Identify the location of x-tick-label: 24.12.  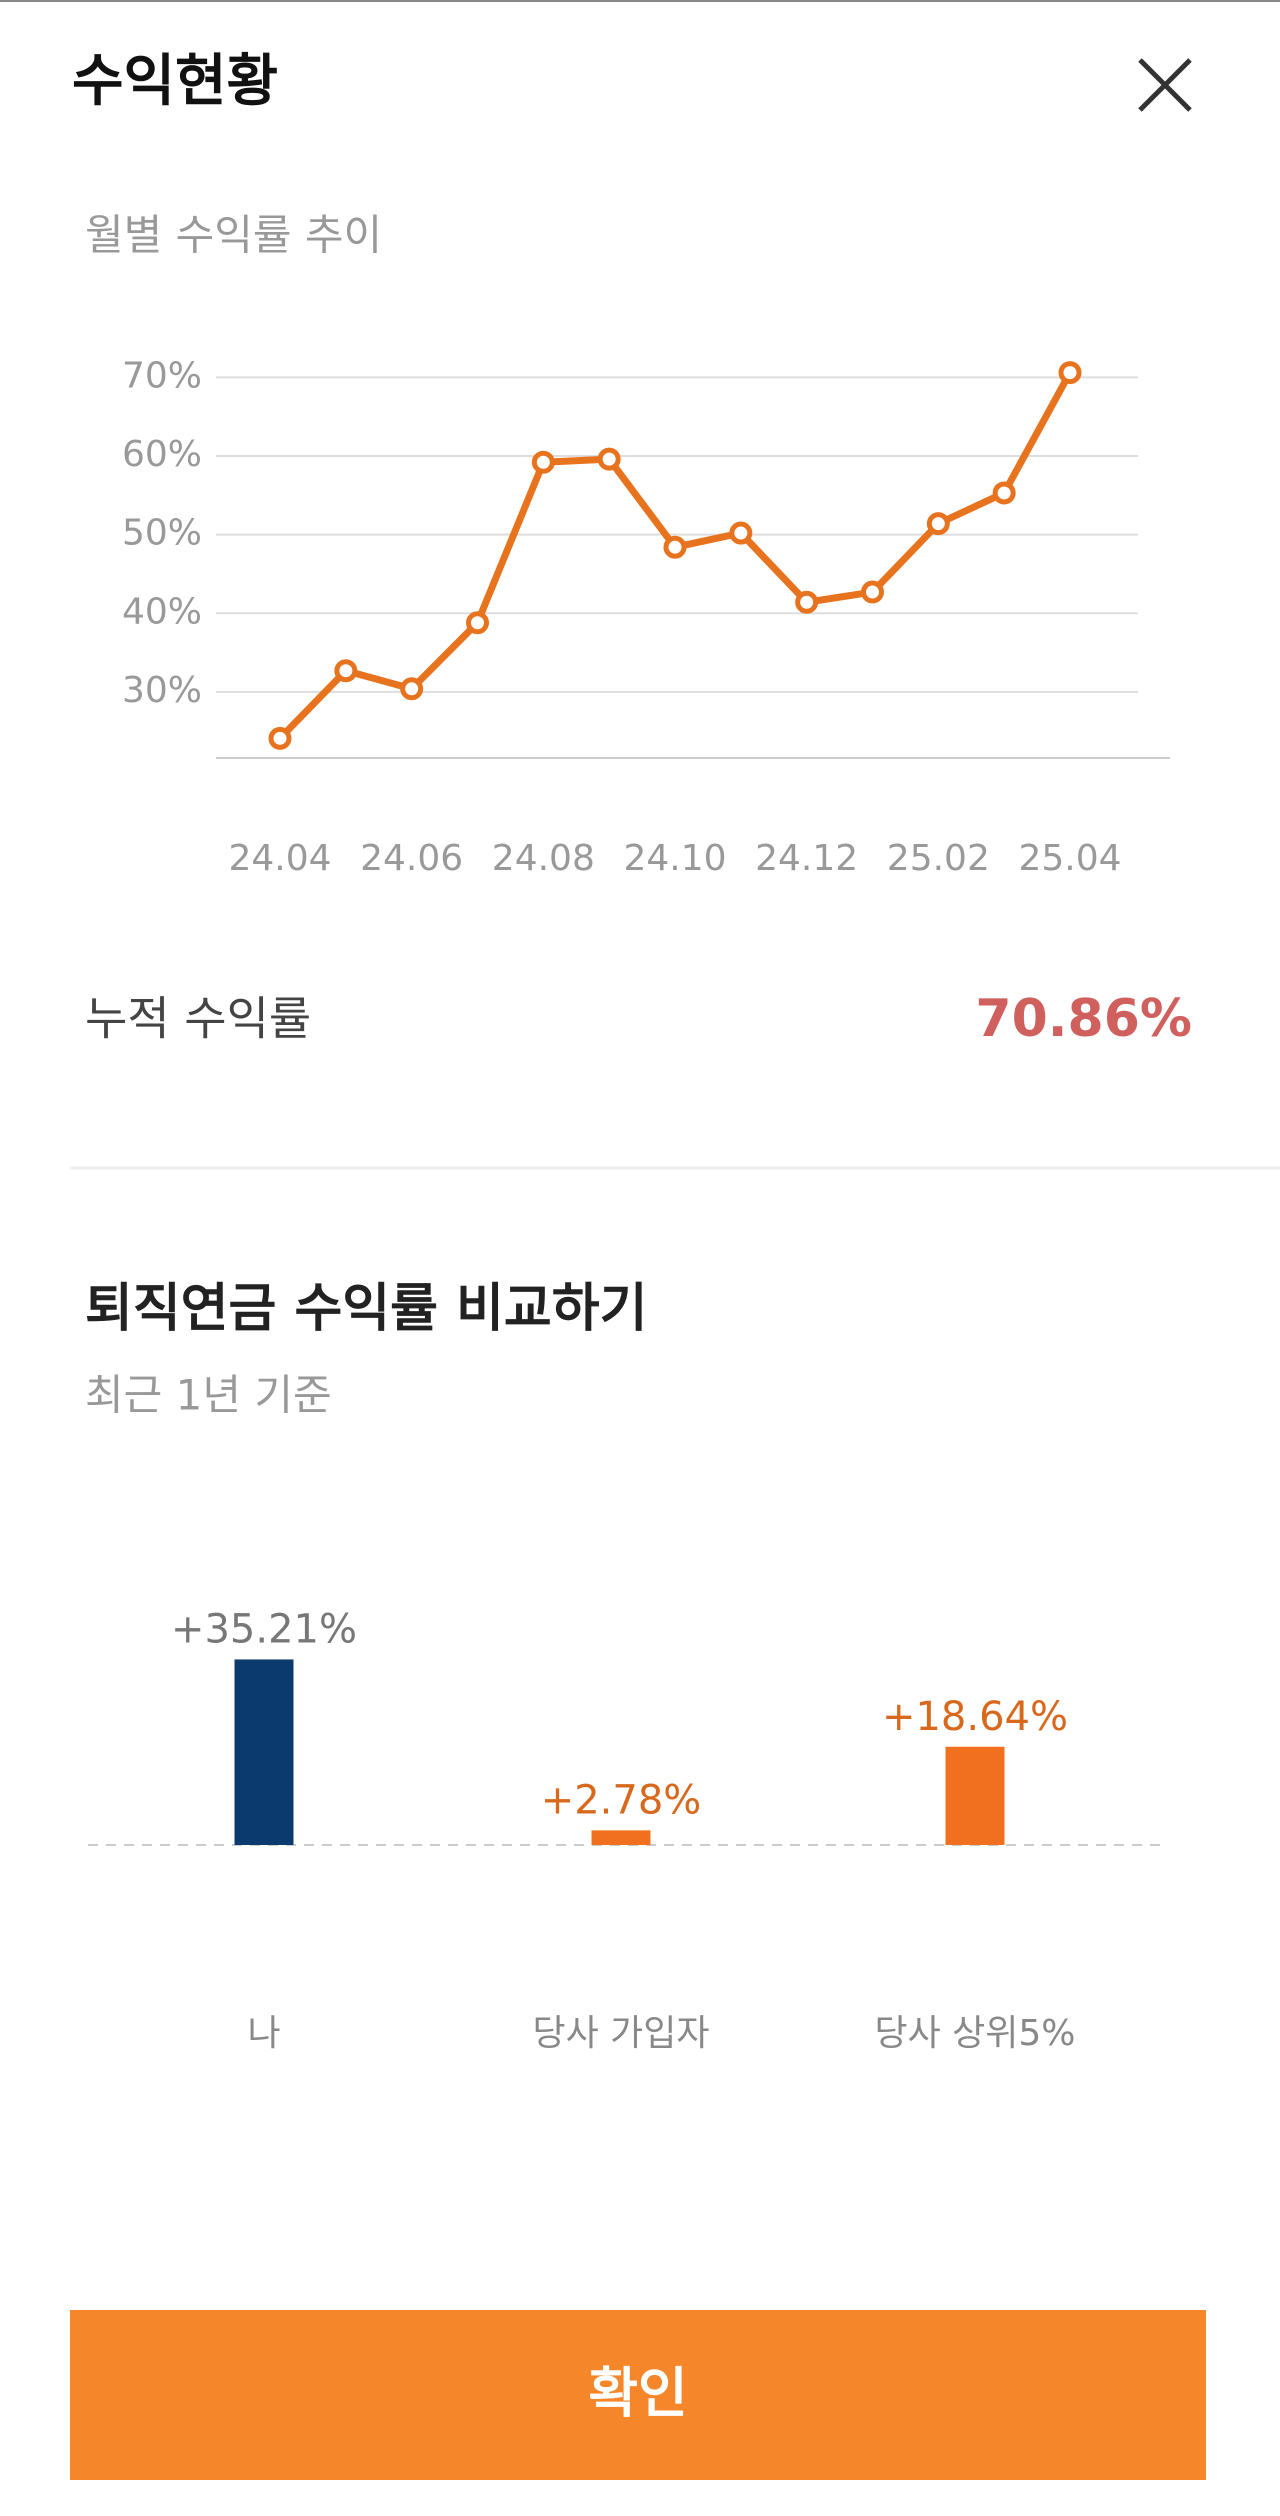
(806, 858).